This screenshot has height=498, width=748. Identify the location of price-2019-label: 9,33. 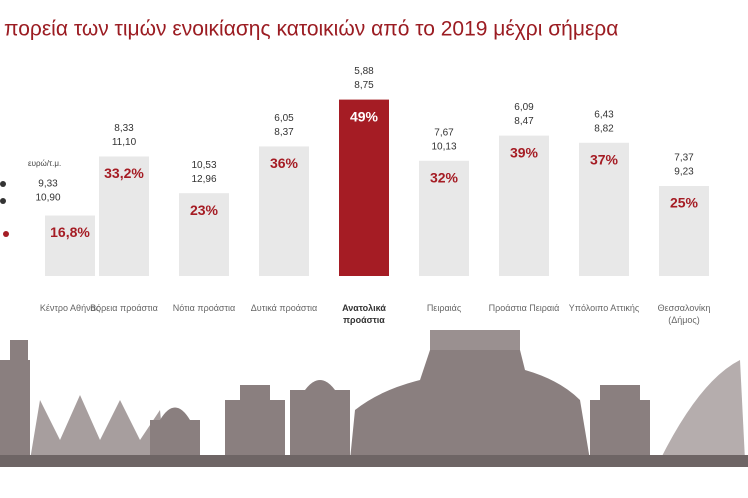
(48, 184).